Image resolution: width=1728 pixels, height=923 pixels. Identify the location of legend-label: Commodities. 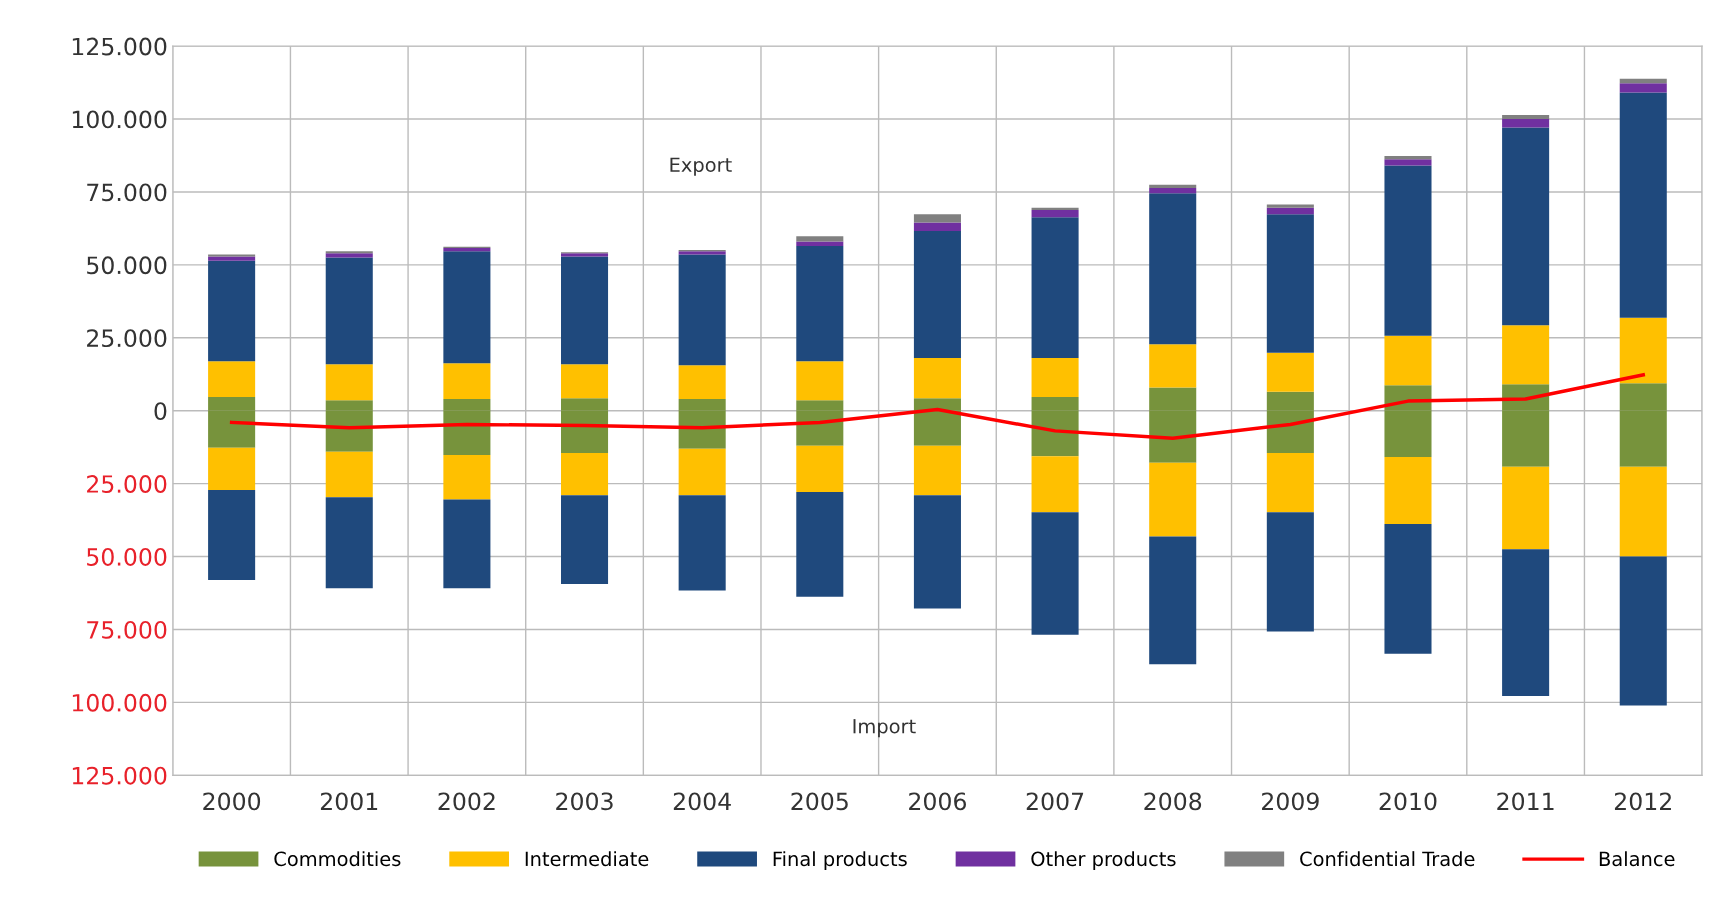
(337, 859).